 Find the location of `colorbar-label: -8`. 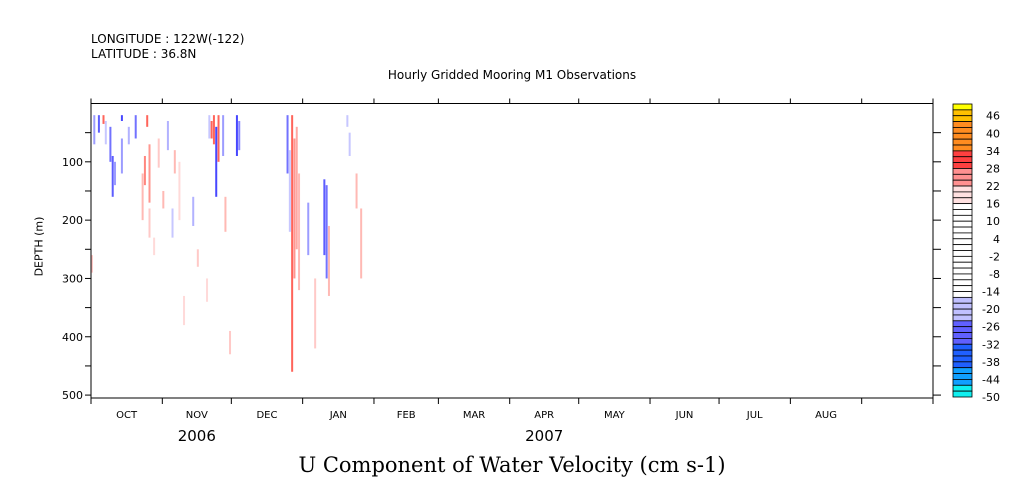

colorbar-label: -8 is located at coordinates (994, 274).